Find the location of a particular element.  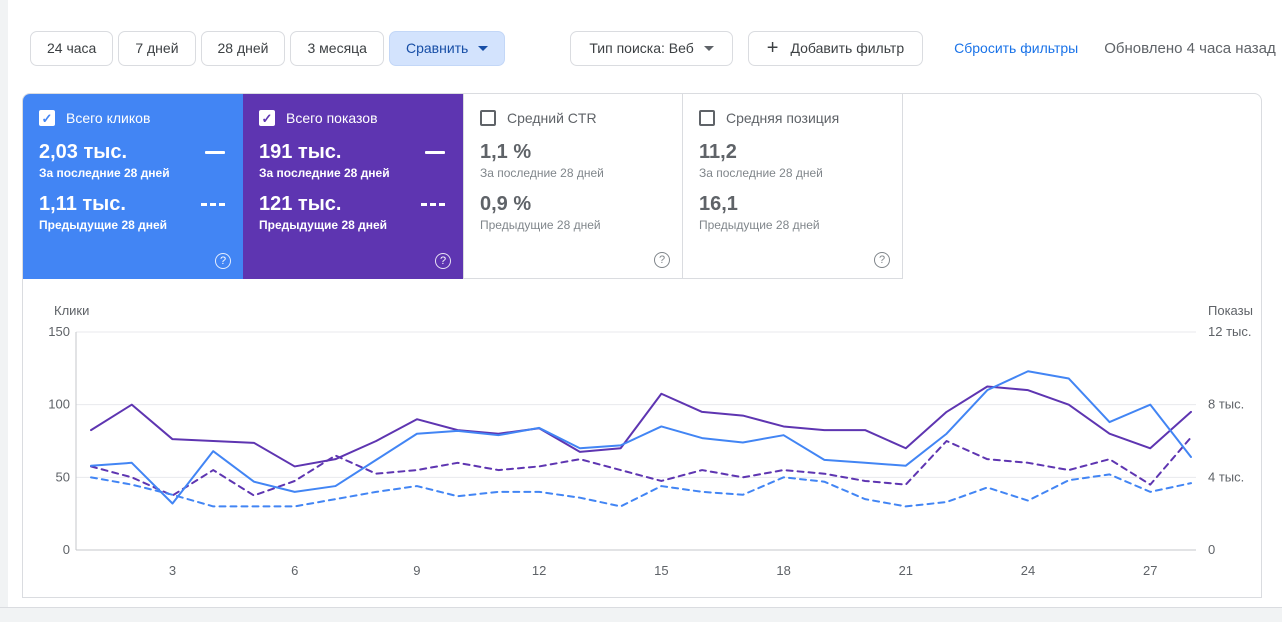

previous-value: 121 тыс. is located at coordinates (300, 204).